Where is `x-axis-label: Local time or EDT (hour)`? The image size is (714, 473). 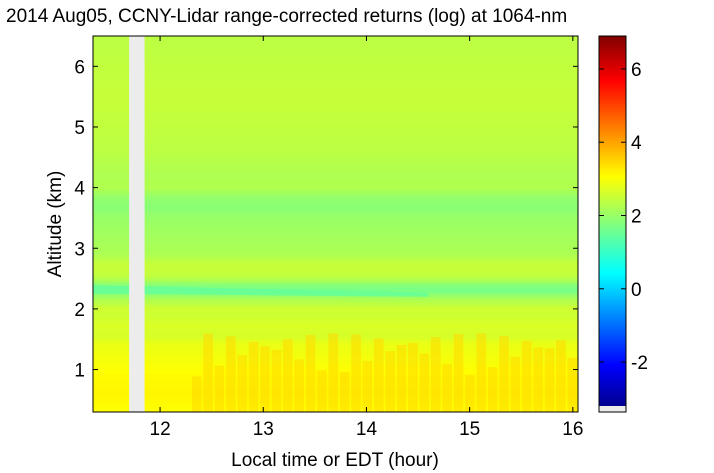 x-axis-label: Local time or EDT (hour) is located at coordinates (335, 460).